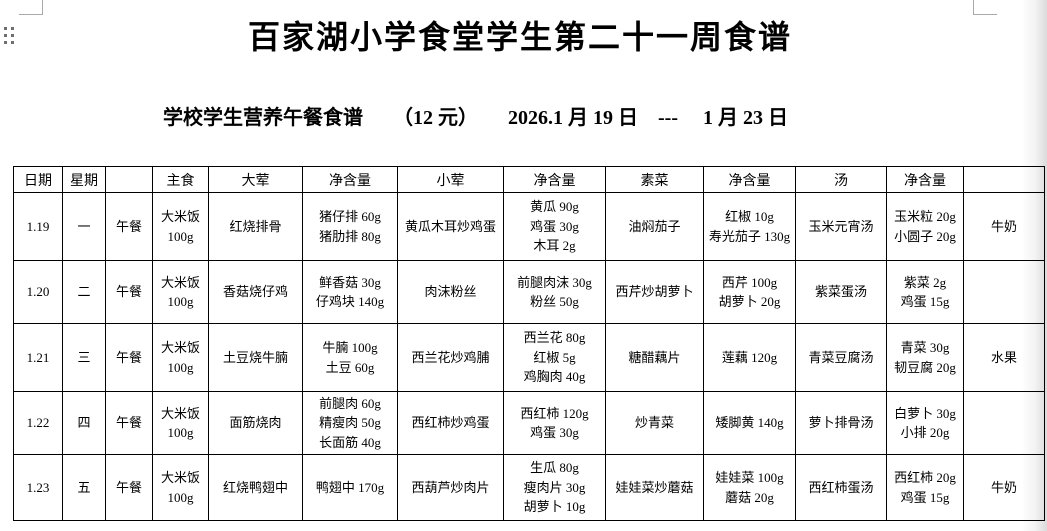 The width and height of the screenshot is (1047, 531). Describe the element at coordinates (925, 292) in the screenshot. I see `soup-weight-cell: 紫菜 2g 鸡蛋 15g` at that location.